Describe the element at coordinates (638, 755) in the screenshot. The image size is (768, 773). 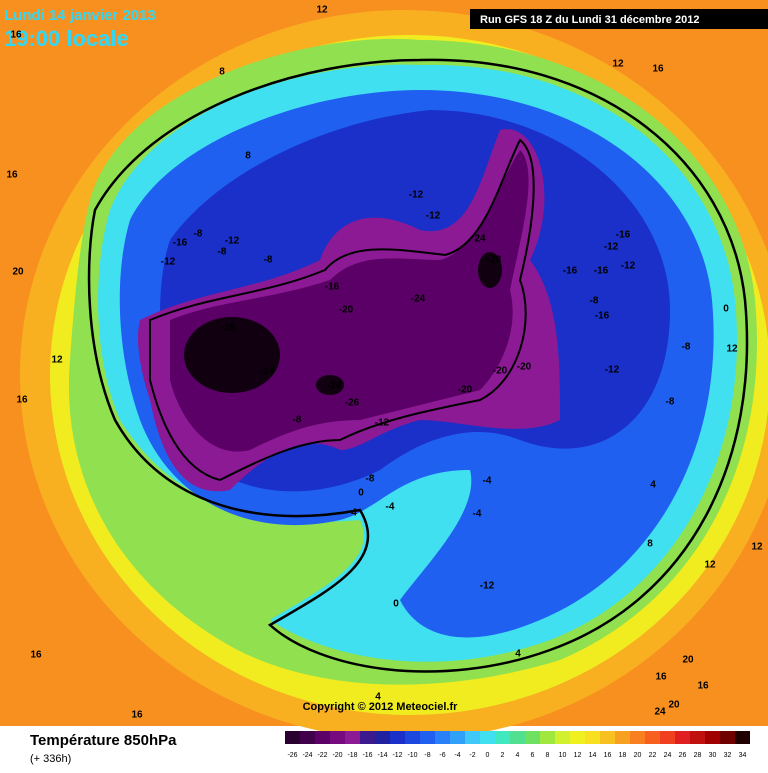
I see `colorbar-label: 20` at that location.